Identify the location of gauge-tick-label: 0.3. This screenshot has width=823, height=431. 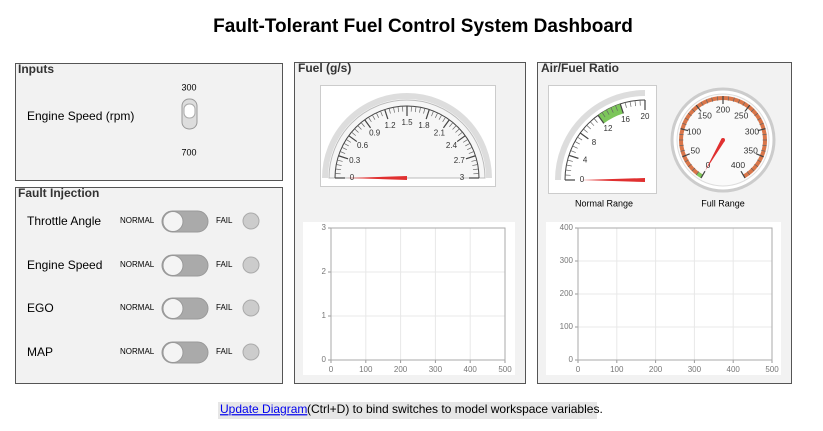
(355, 160).